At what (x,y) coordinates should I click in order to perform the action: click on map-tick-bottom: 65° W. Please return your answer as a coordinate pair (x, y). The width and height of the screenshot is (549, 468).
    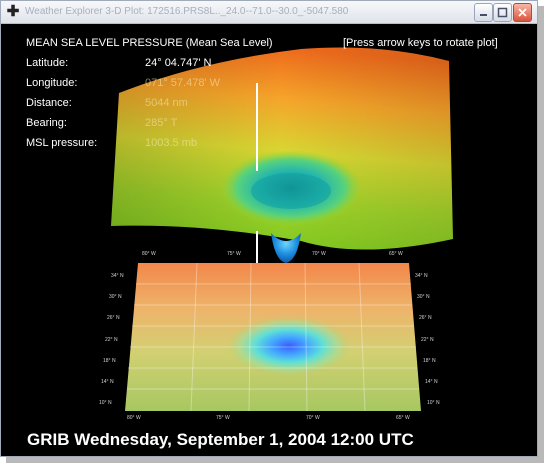
    Looking at the image, I should click on (403, 418).